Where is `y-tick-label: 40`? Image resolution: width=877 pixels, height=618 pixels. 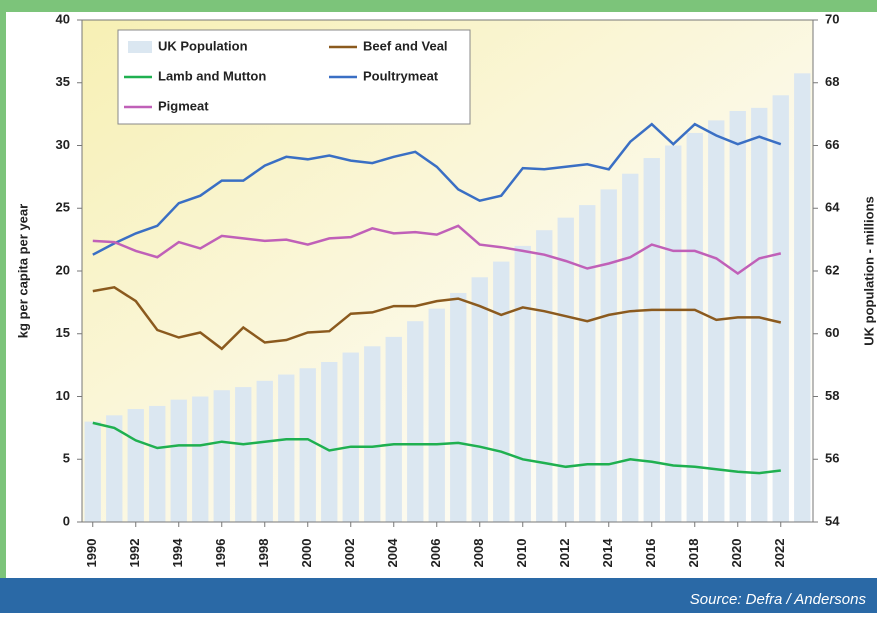
y-tick-label: 40 is located at coordinates (63, 18).